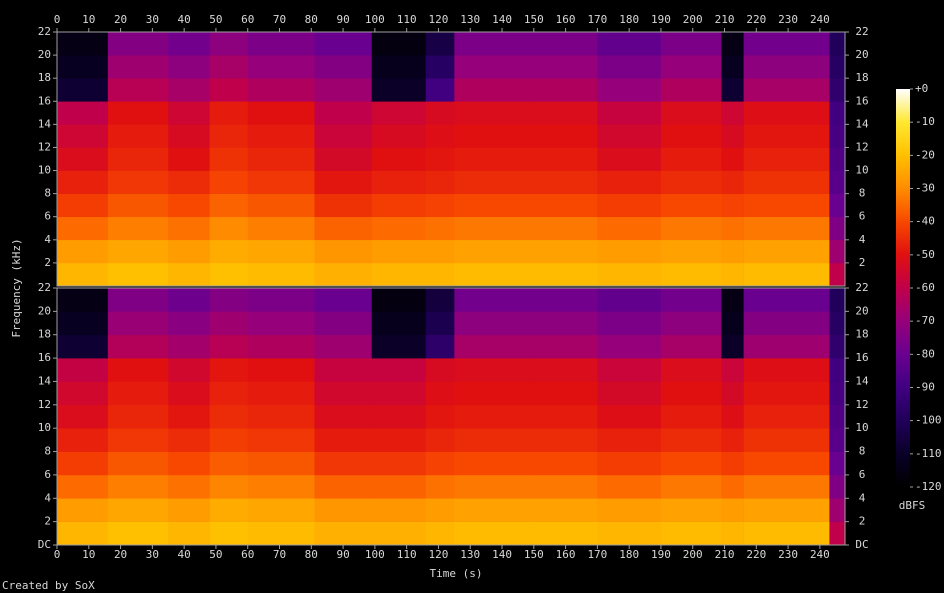  What do you see at coordinates (247, 554) in the screenshot?
I see `x-tick-label: 60` at bounding box center [247, 554].